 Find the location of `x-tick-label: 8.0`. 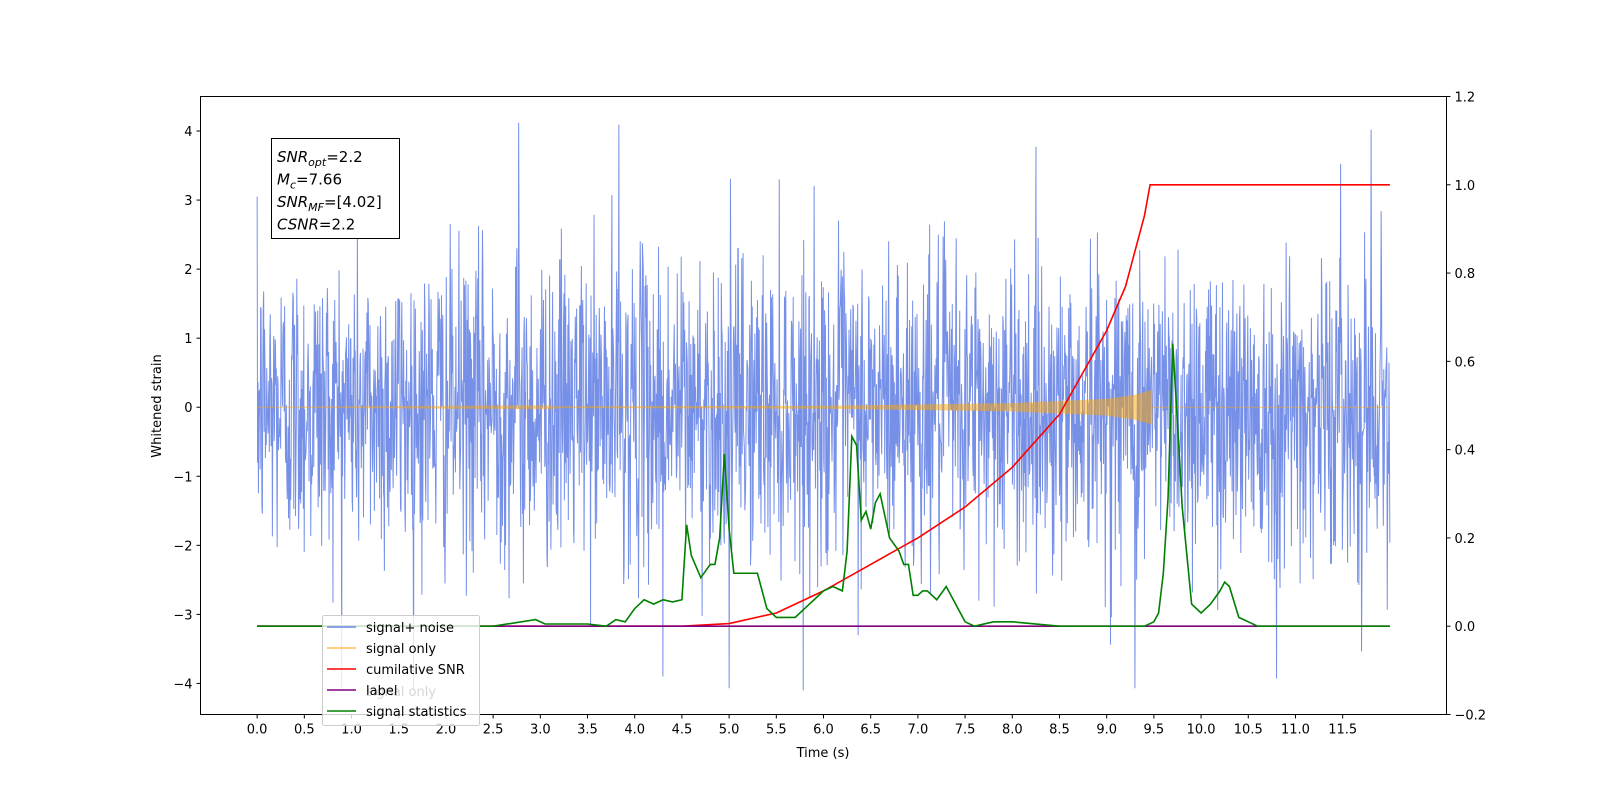

x-tick-label: 8.0 is located at coordinates (1012, 730).